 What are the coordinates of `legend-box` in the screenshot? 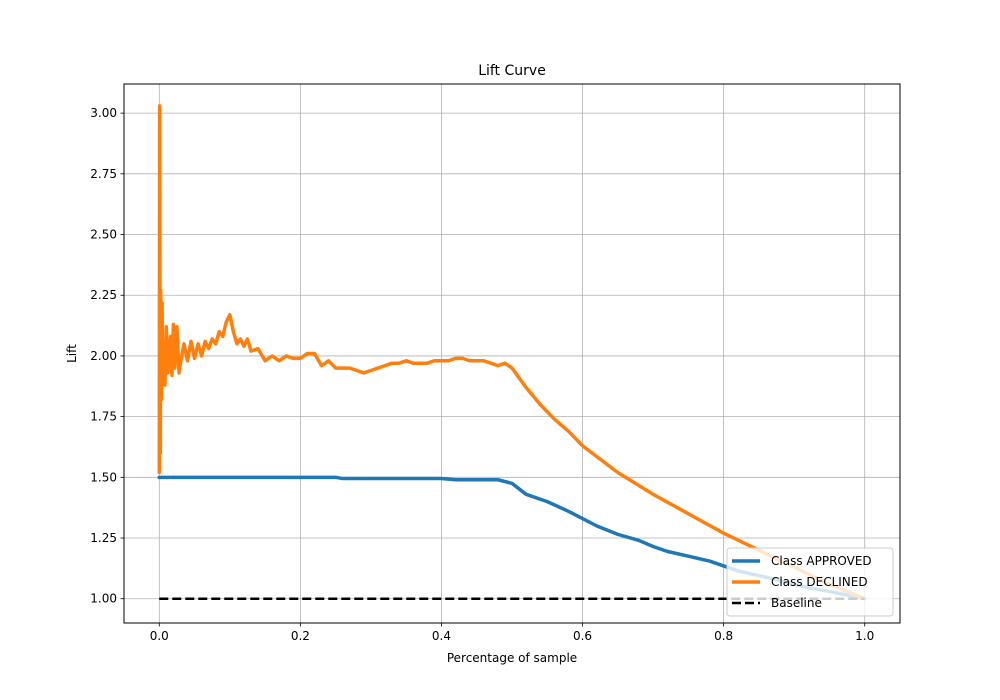 It's located at (810, 582).